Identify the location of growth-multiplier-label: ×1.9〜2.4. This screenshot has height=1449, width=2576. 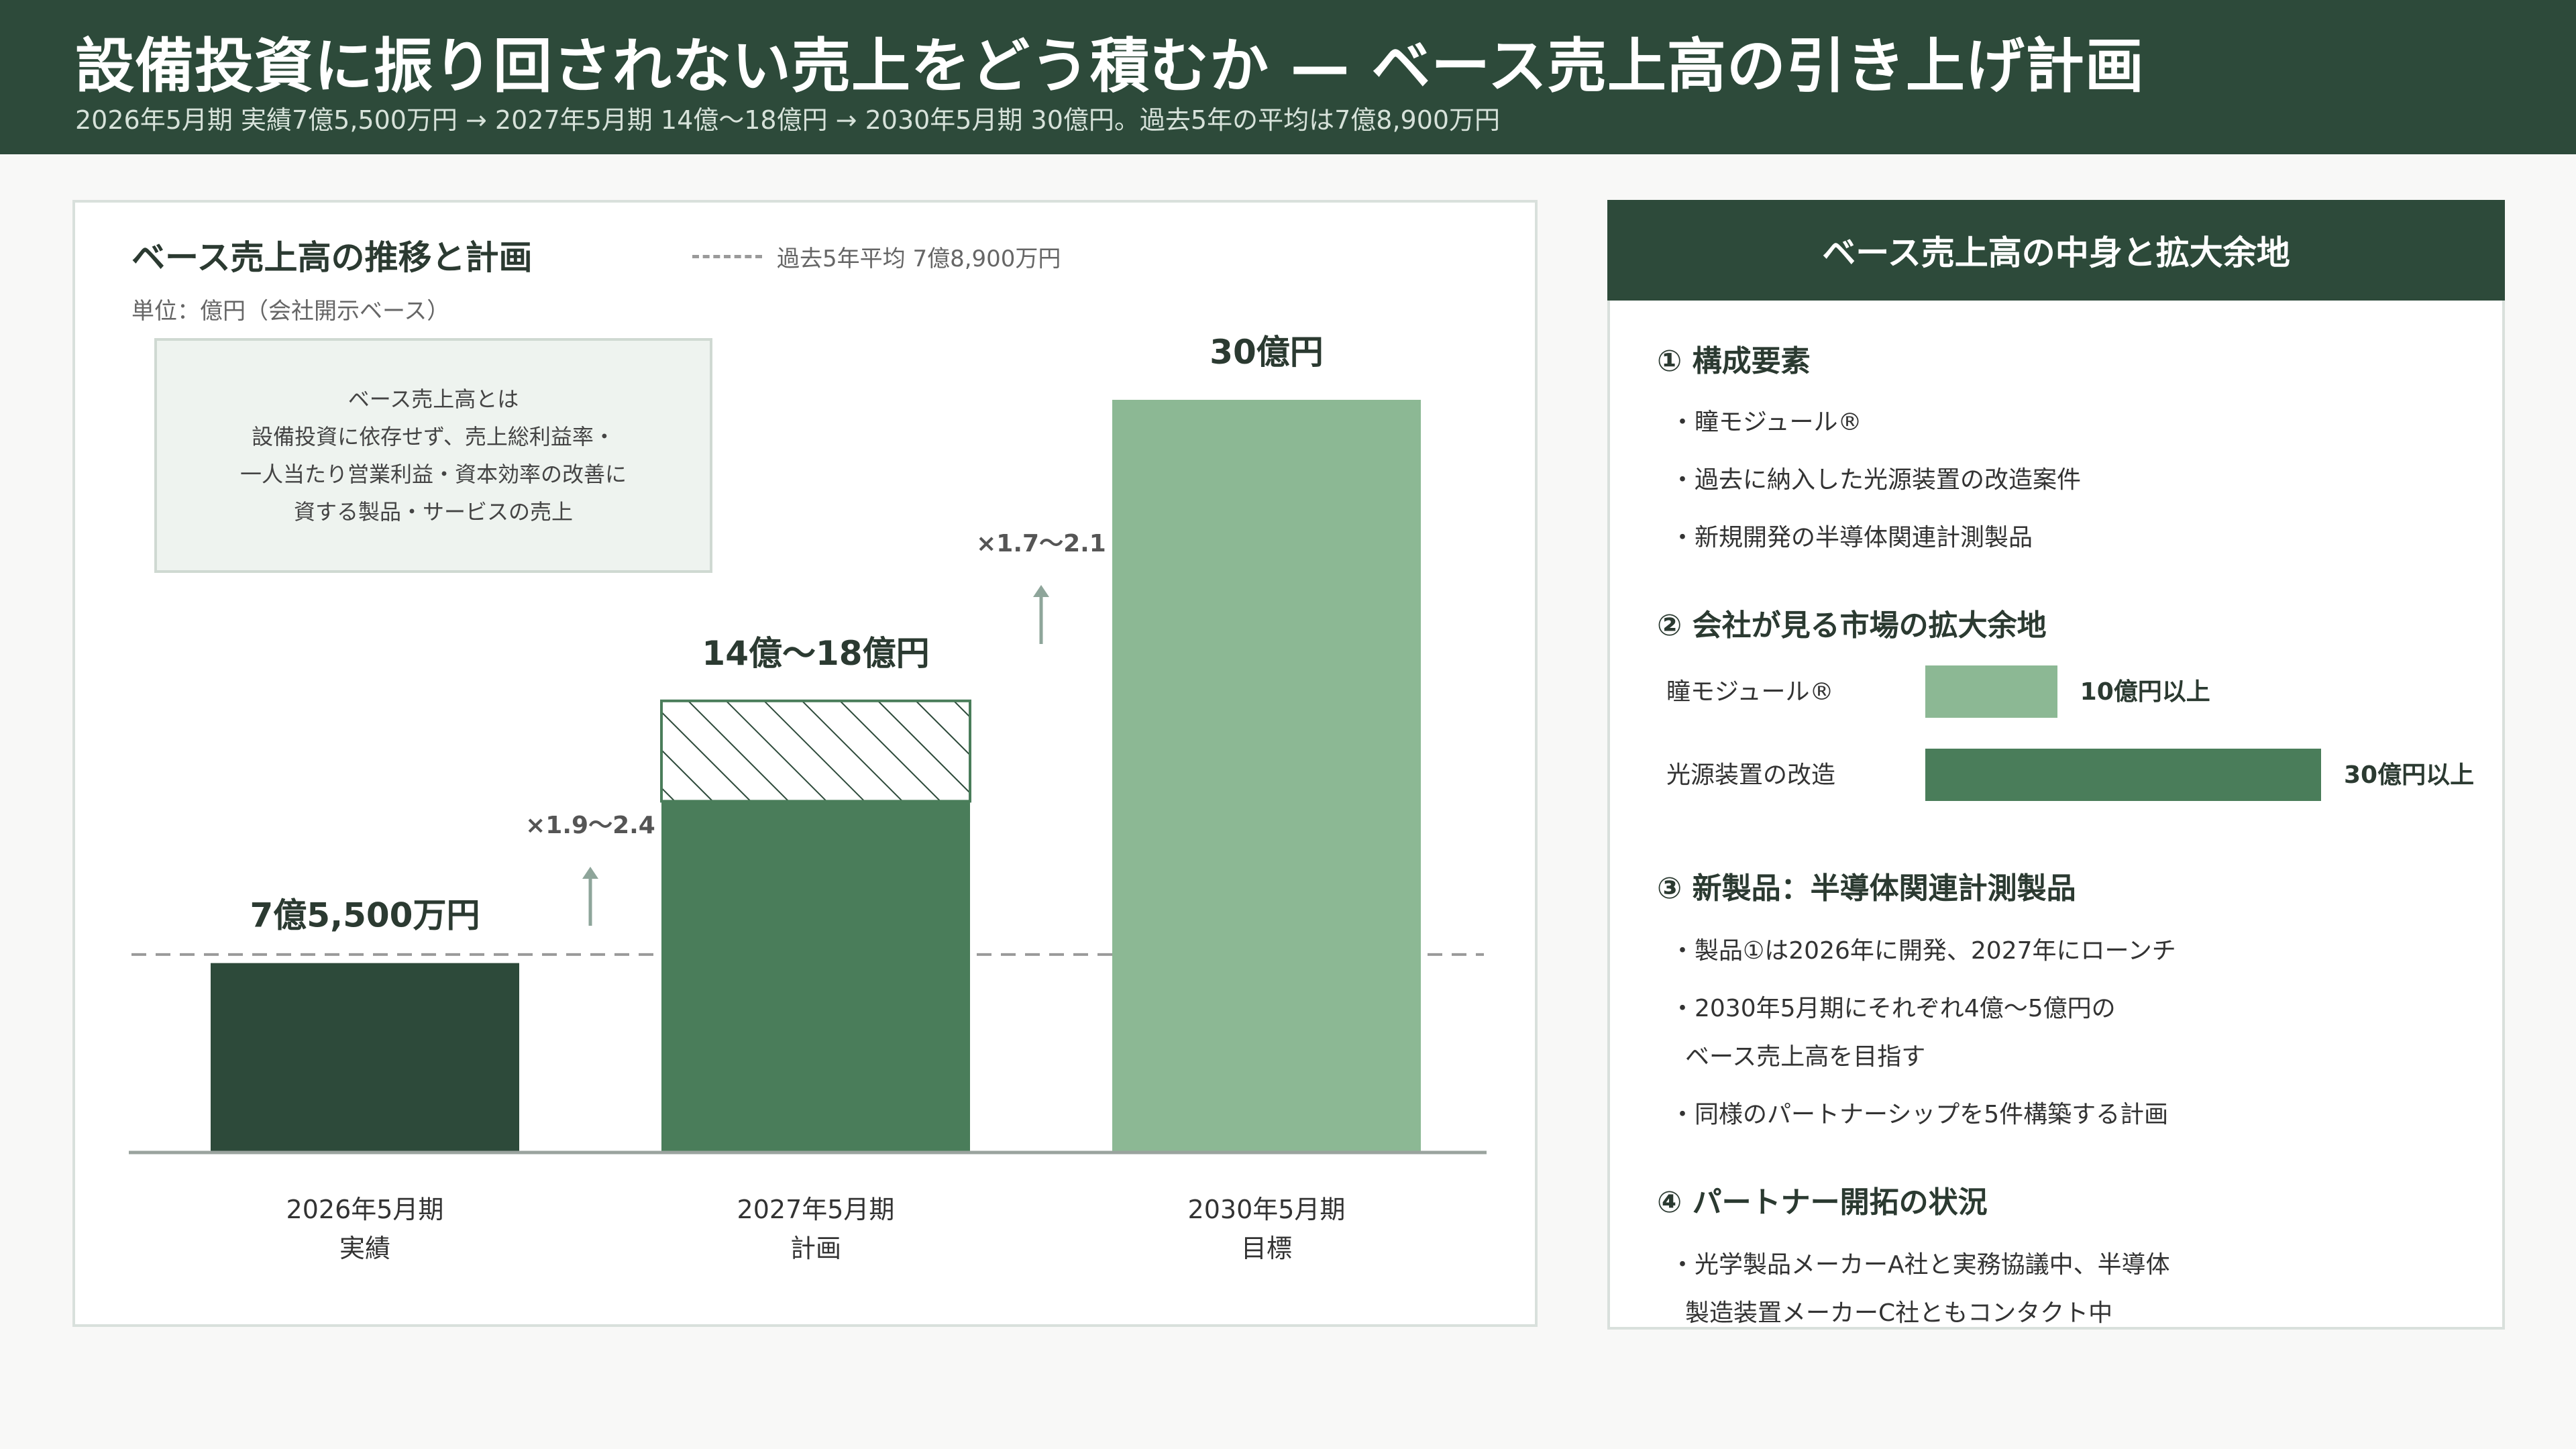
(590, 825).